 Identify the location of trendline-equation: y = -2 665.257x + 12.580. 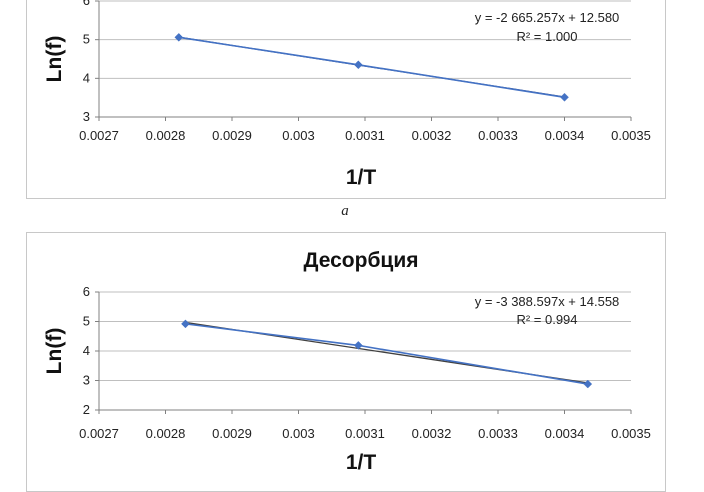
(547, 17).